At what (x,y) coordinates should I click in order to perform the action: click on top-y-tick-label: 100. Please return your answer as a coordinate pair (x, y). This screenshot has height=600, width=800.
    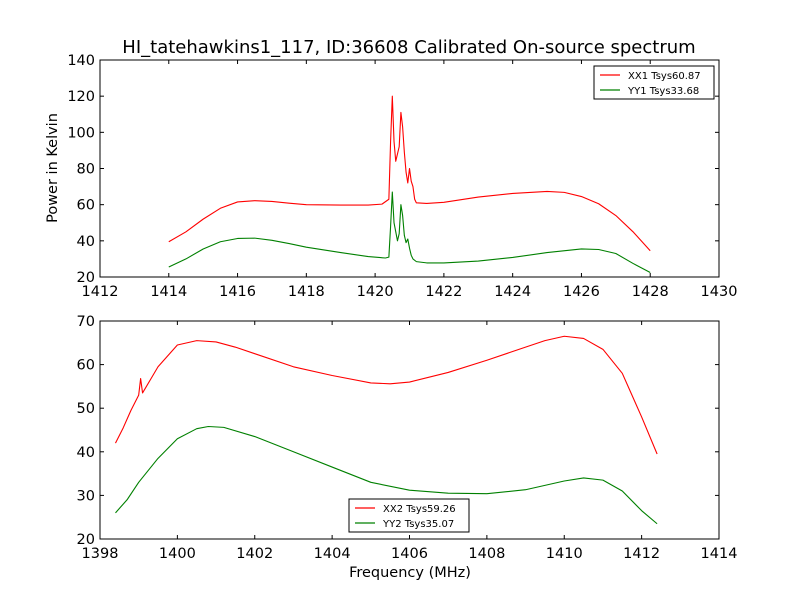
    Looking at the image, I should click on (81, 133).